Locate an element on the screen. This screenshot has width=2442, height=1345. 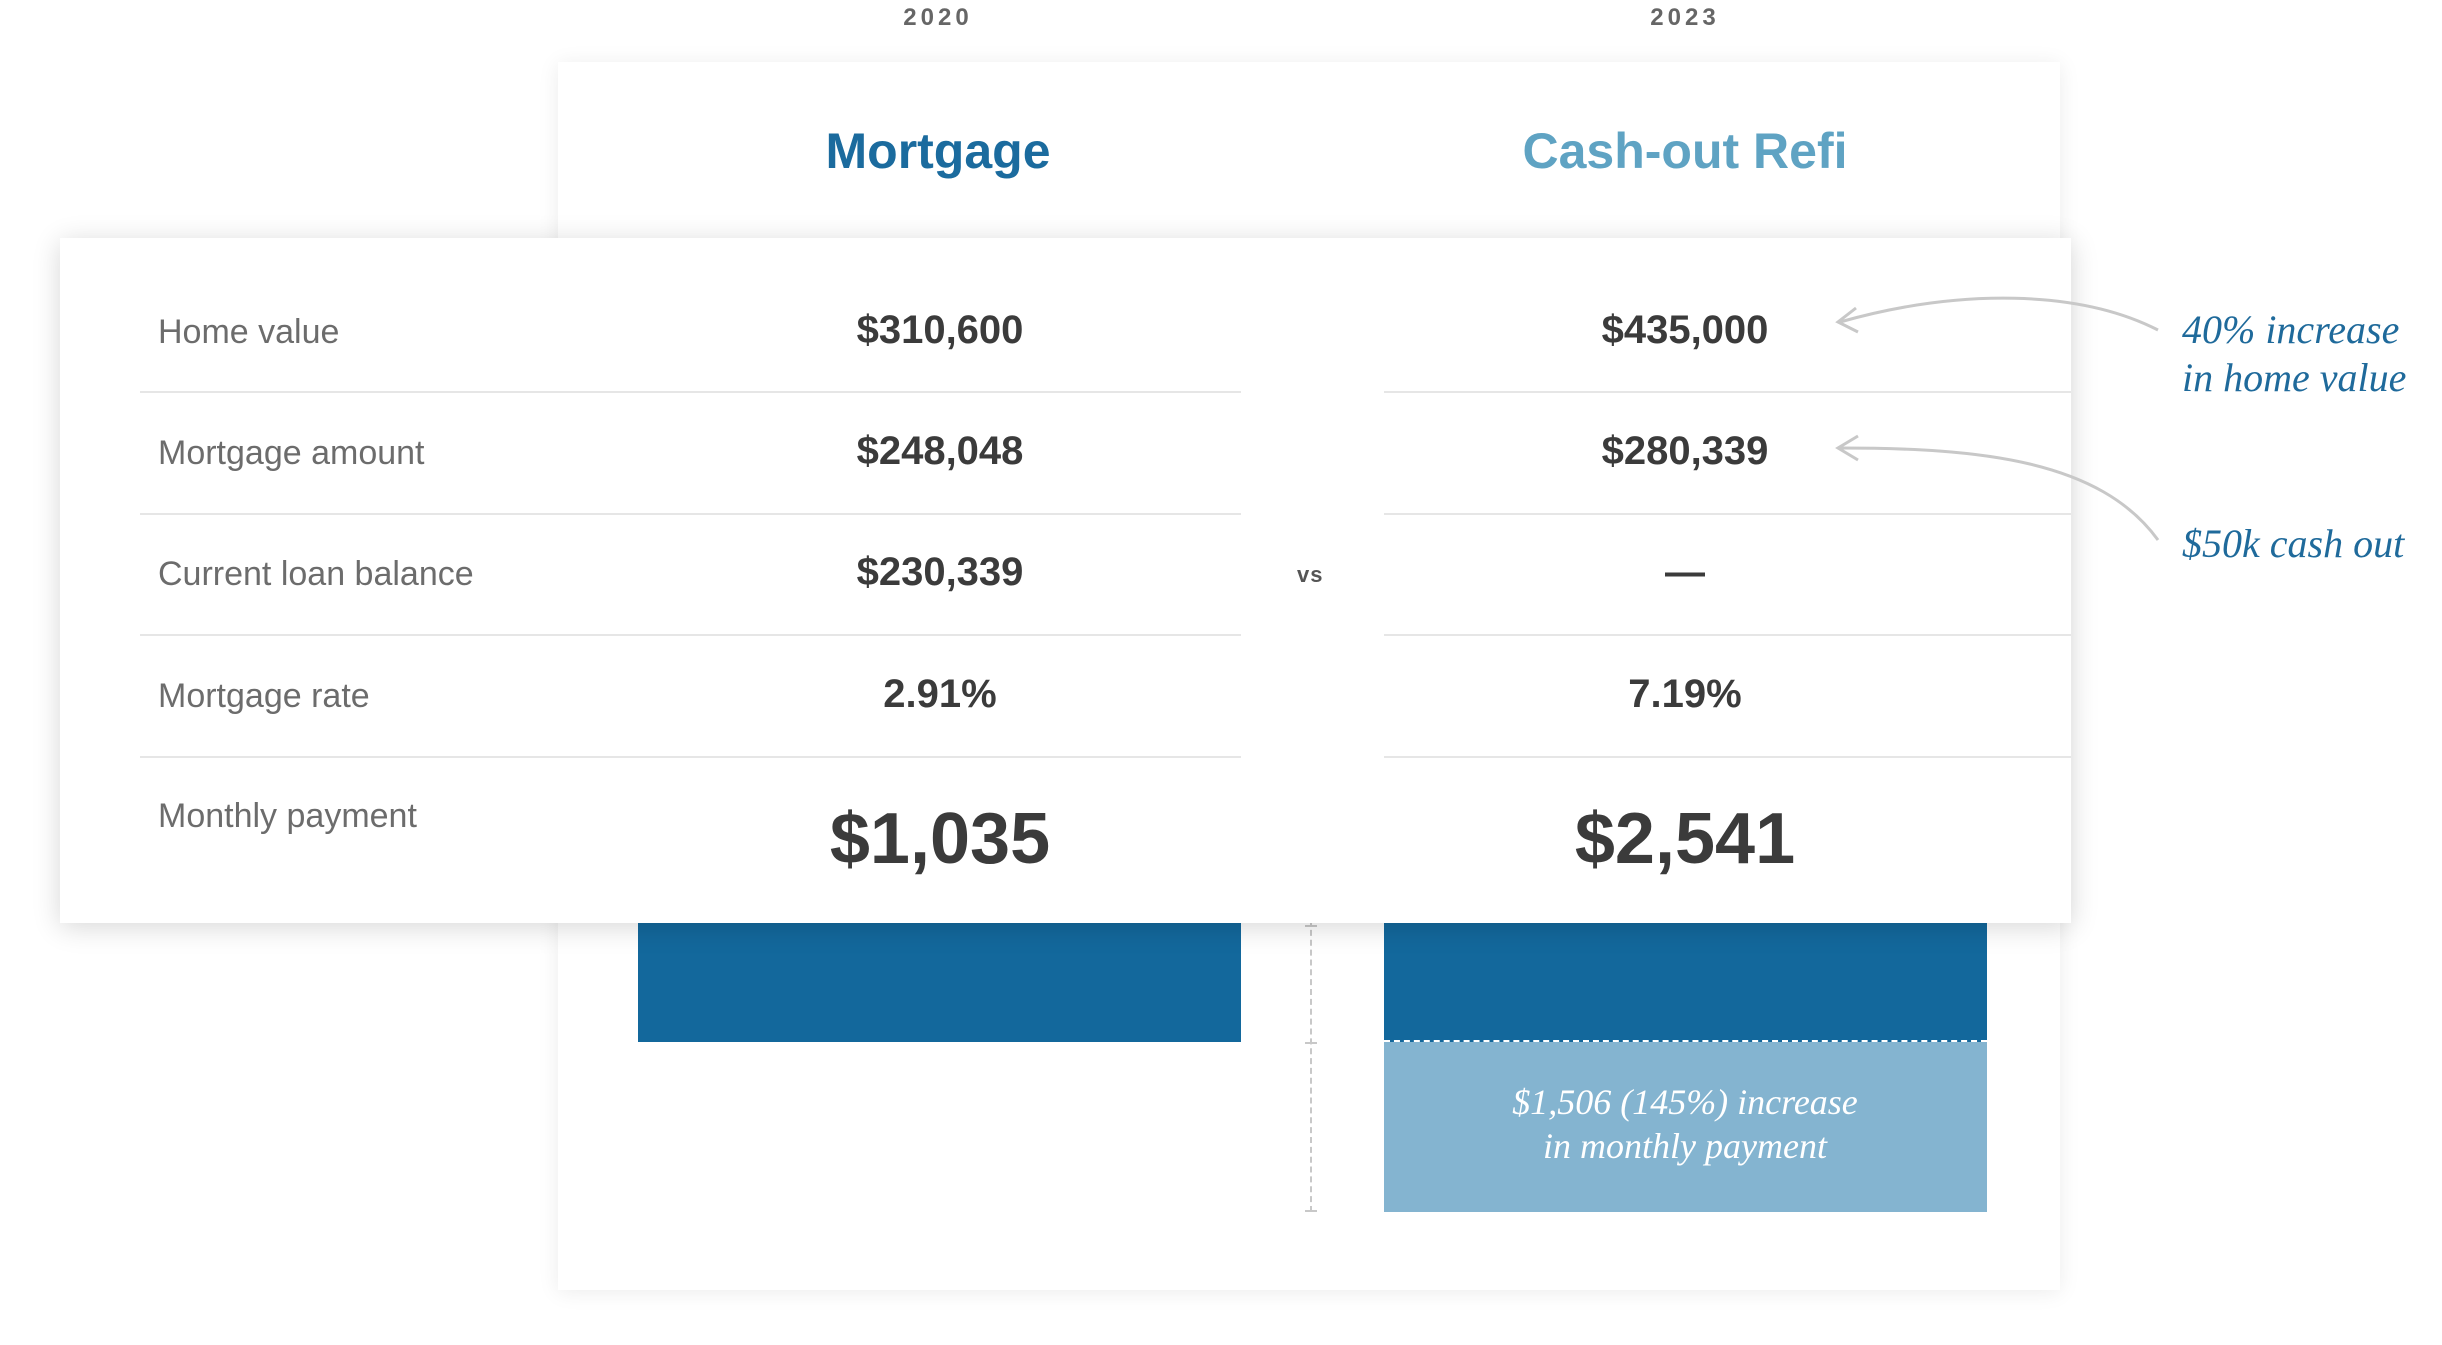
home-value-arrowhead is located at coordinates (1847, 320).